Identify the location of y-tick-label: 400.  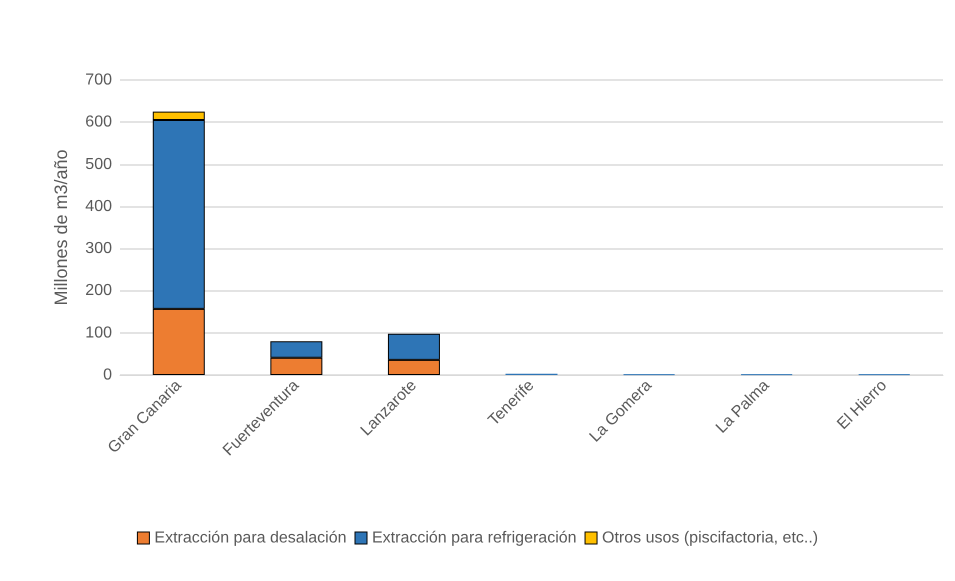
(98, 206).